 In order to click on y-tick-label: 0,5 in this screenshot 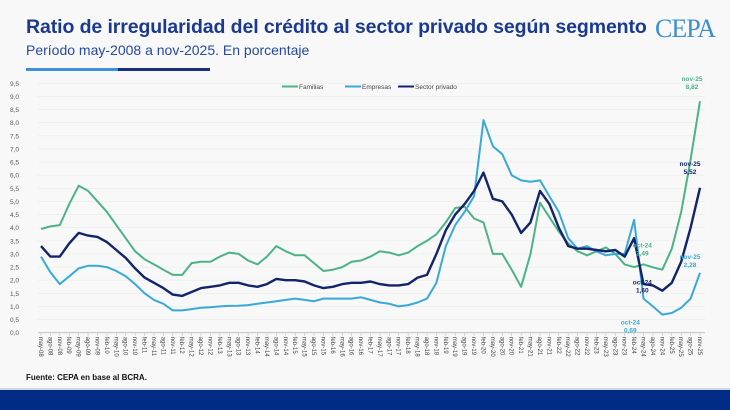, I will do `click(14, 320)`.